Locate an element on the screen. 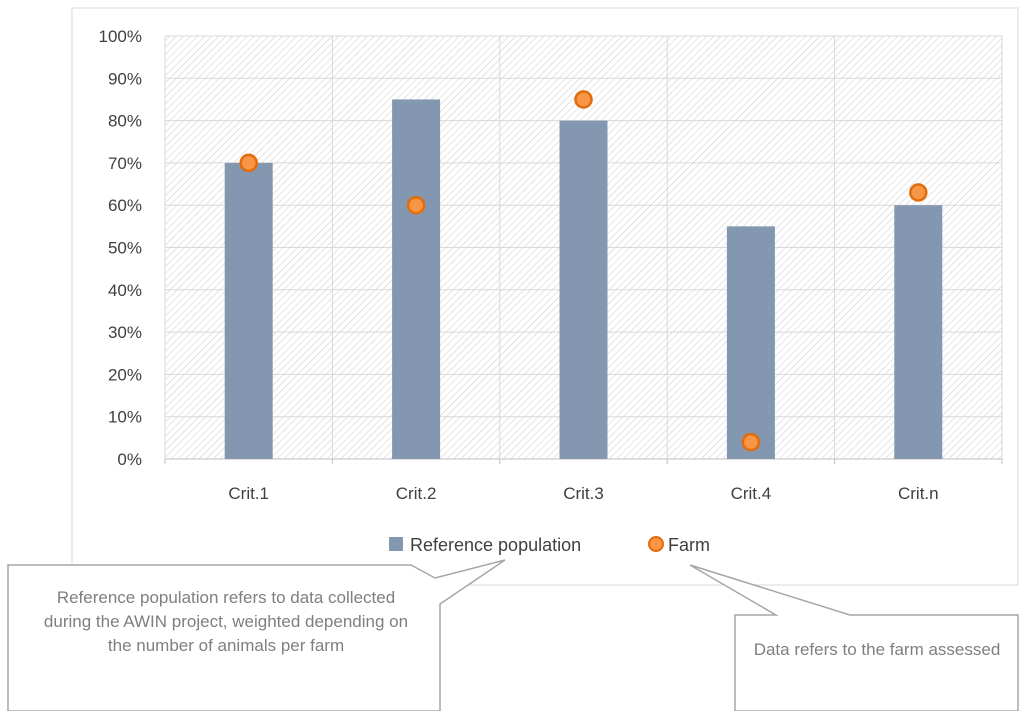 The image size is (1019, 711). x-tick-label: Crit.2 is located at coordinates (416, 493).